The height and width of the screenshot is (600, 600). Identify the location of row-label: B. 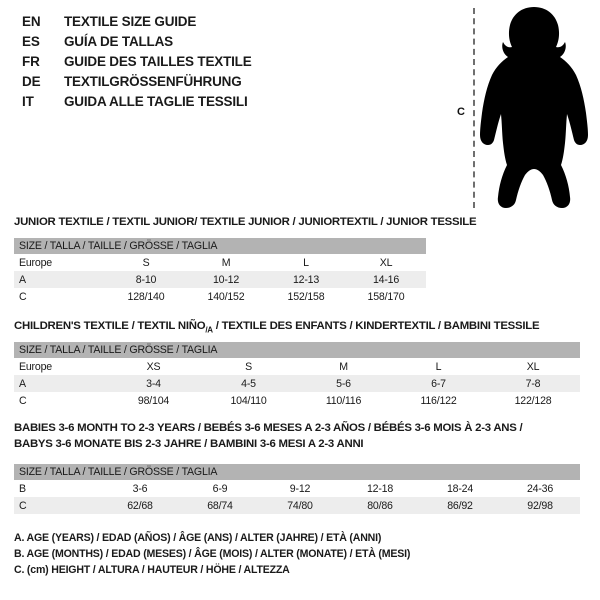
(57, 488).